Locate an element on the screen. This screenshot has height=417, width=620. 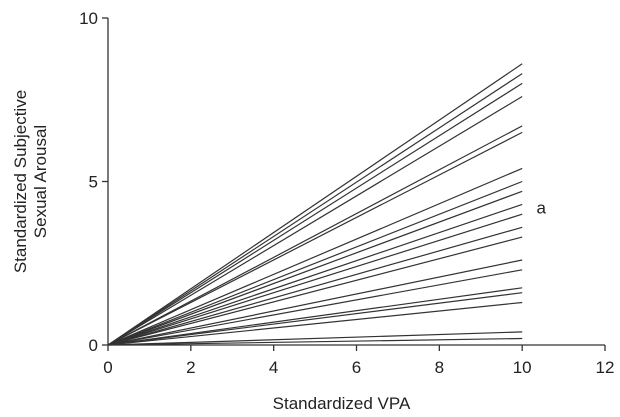
x-tick-label: 12 is located at coordinates (605, 367).